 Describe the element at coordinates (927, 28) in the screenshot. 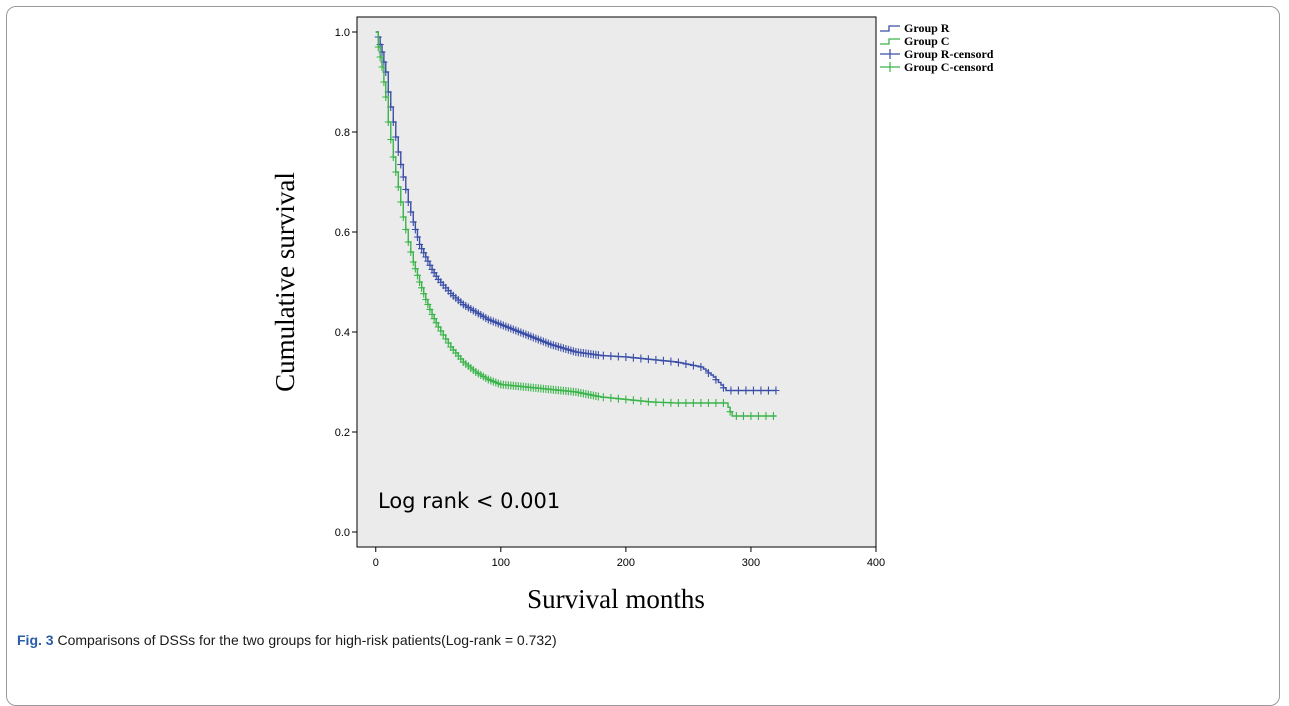

I see `legend-label: Group R` at that location.